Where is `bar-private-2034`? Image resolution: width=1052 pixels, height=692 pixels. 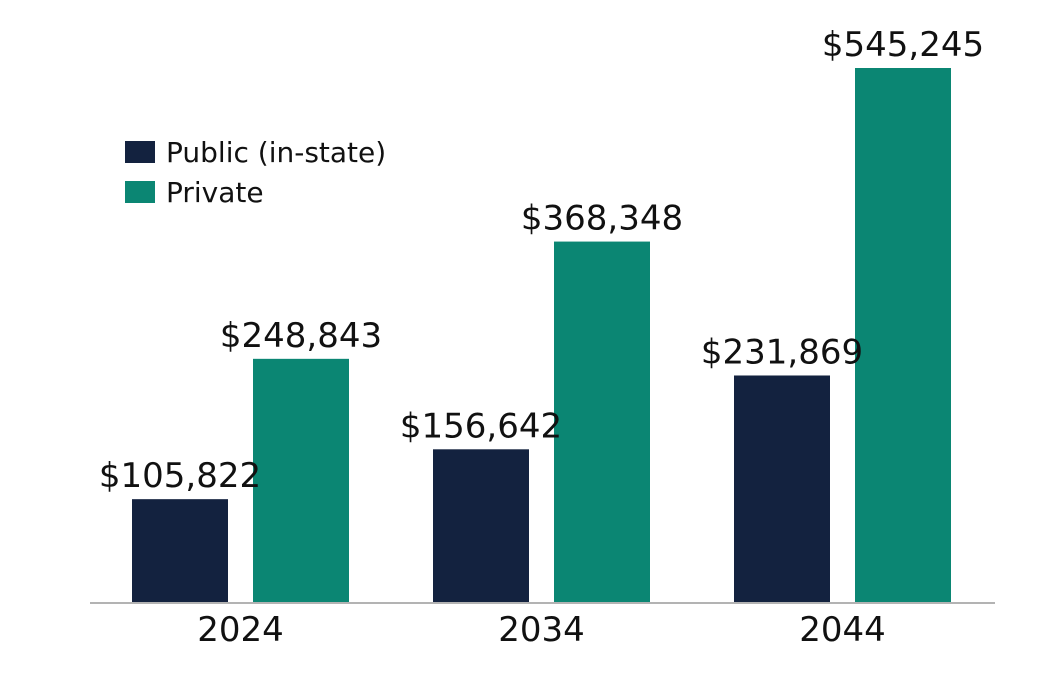
bar-private-2034 is located at coordinates (602, 422).